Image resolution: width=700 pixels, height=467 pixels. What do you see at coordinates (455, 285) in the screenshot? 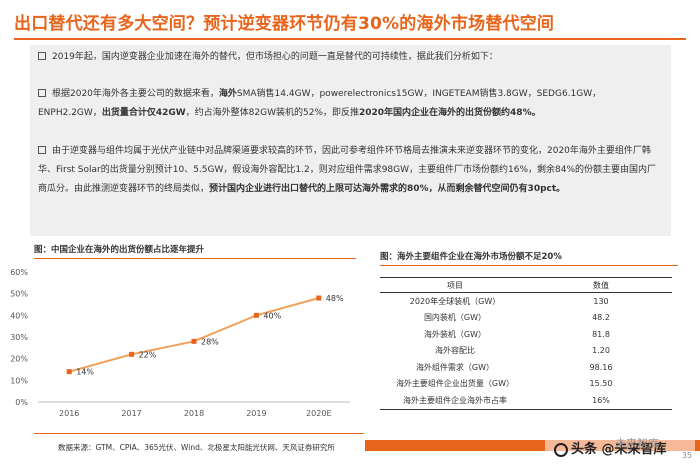
I see `table-header-item: 项目` at bounding box center [455, 285].